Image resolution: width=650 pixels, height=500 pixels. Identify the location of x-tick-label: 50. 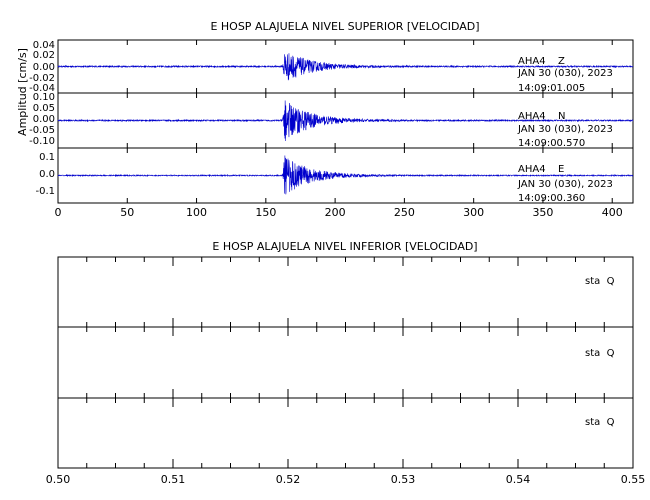
(127, 212).